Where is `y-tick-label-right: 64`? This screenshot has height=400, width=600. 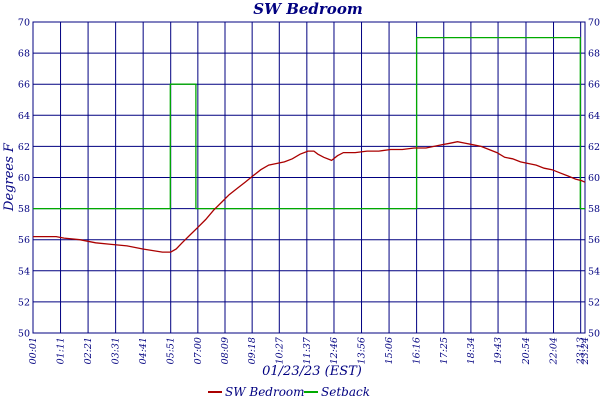
y-tick-label-right: 64 is located at coordinates (594, 116).